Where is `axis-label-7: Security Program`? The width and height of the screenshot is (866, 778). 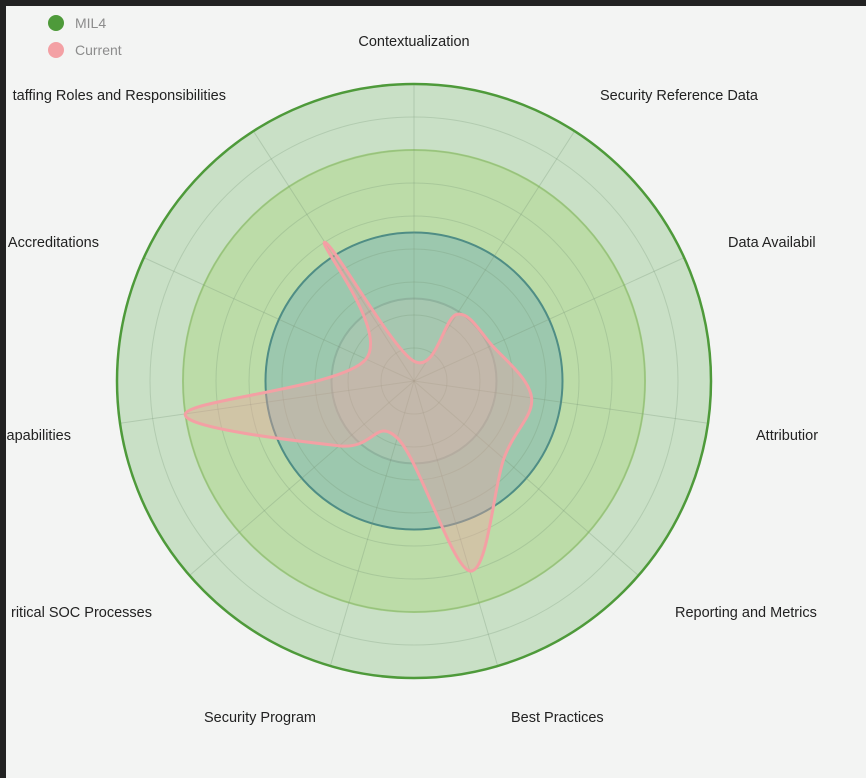 axis-label-7: Security Program is located at coordinates (260, 718).